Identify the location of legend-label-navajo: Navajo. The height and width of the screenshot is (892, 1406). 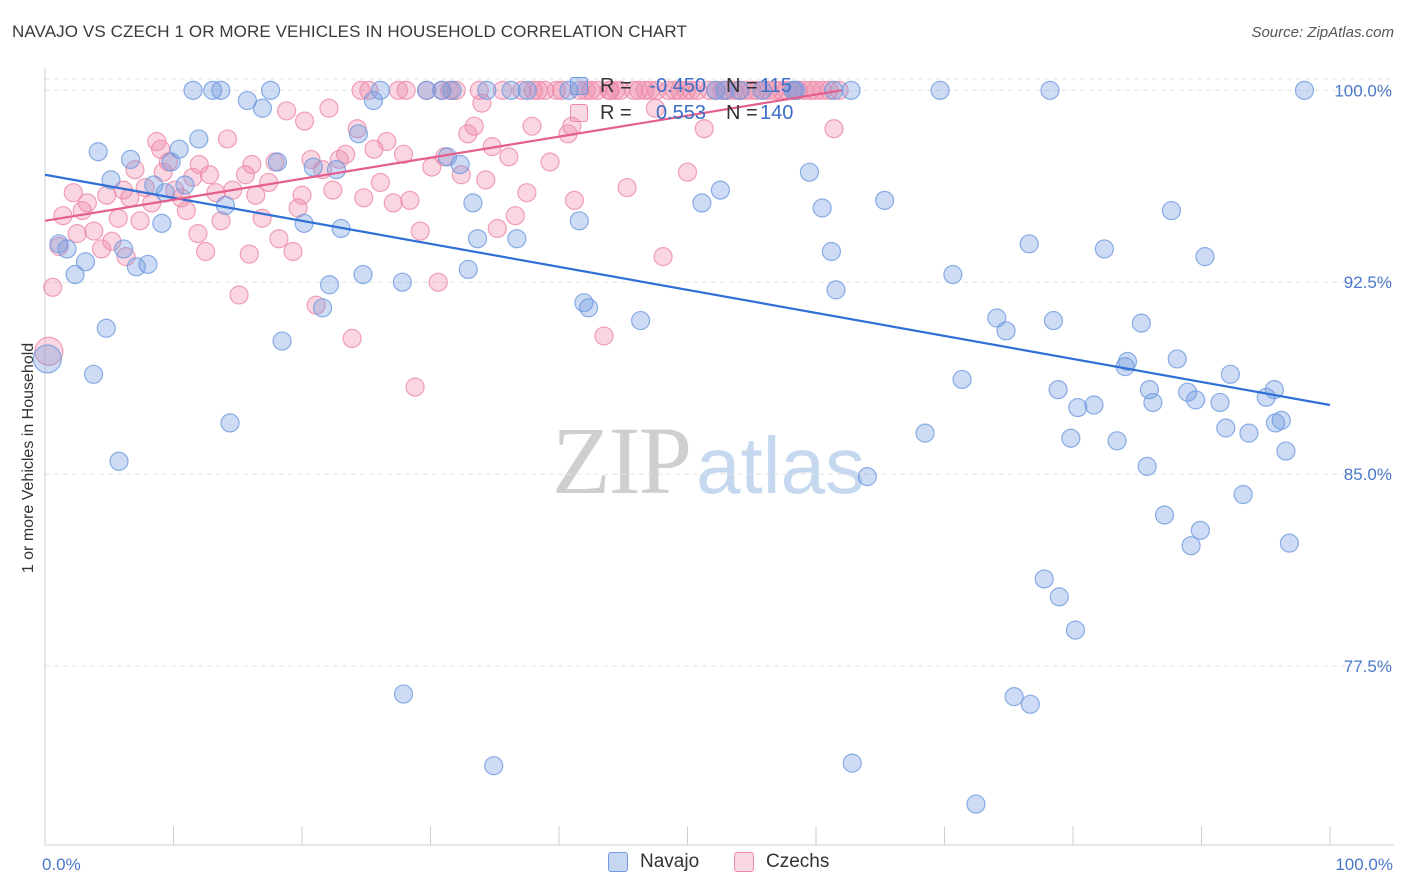
(670, 861).